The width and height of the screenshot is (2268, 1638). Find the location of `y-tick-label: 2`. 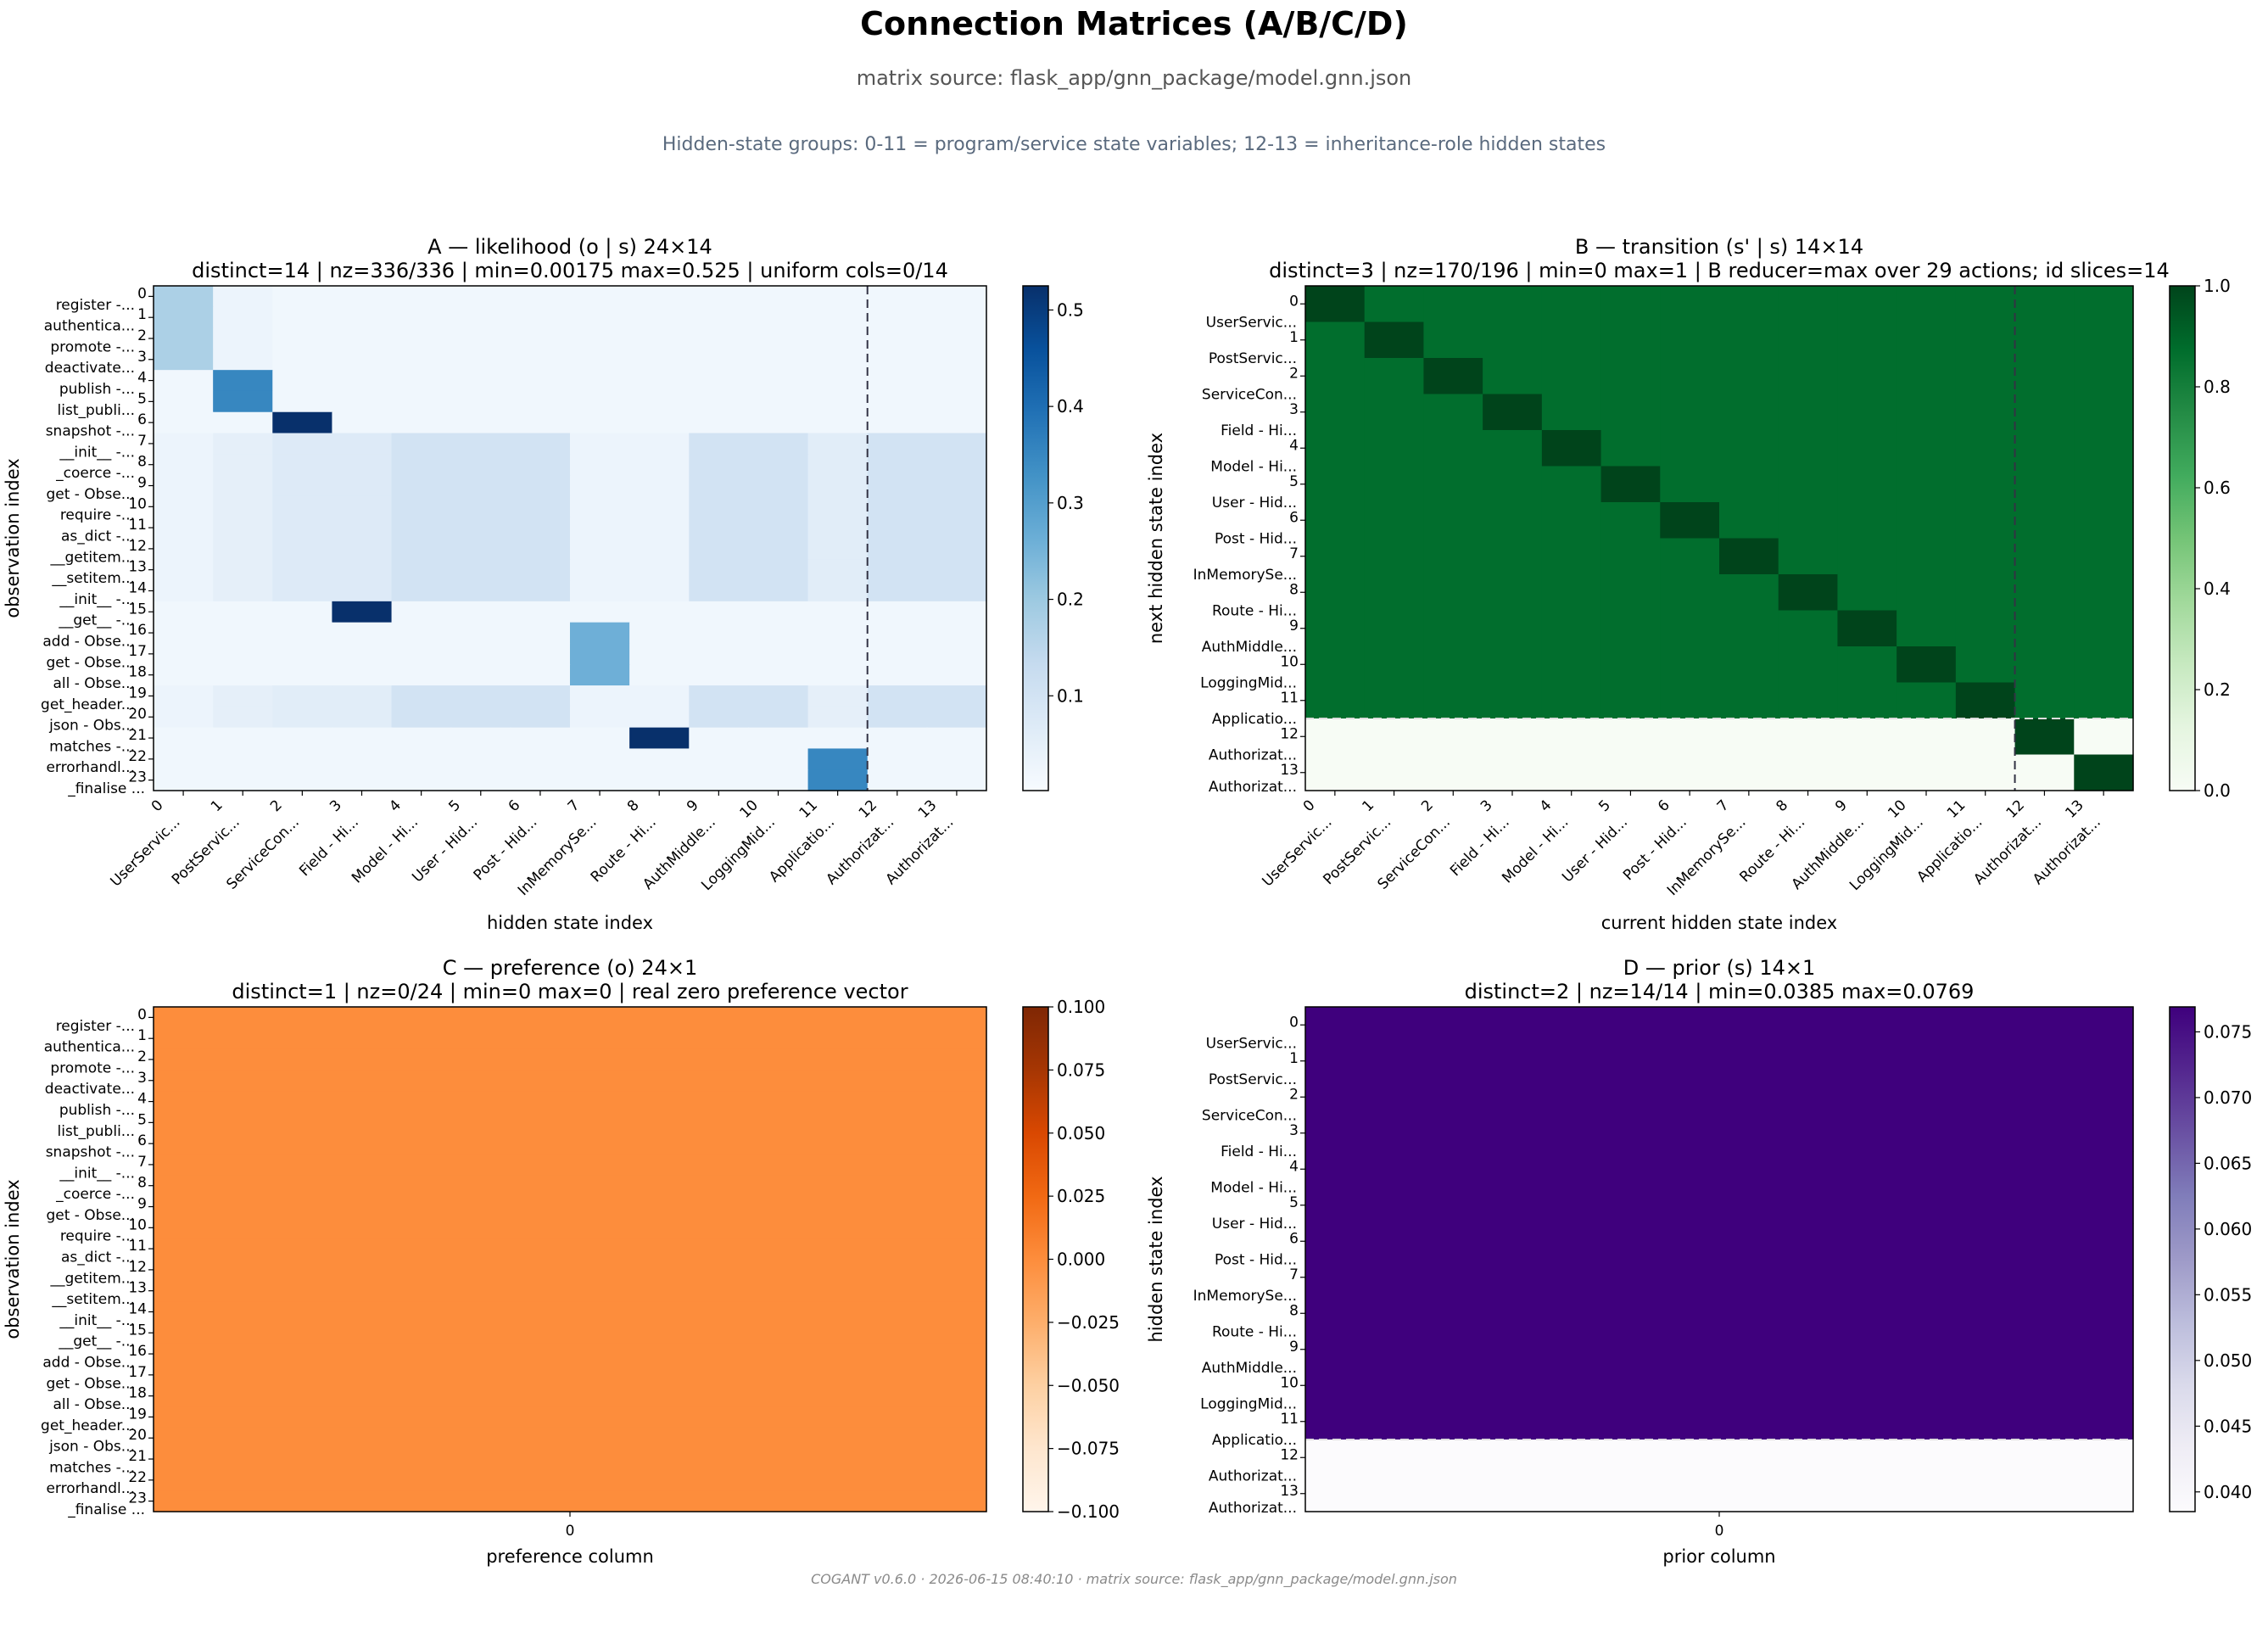

y-tick-label: 2 is located at coordinates (142, 1056).